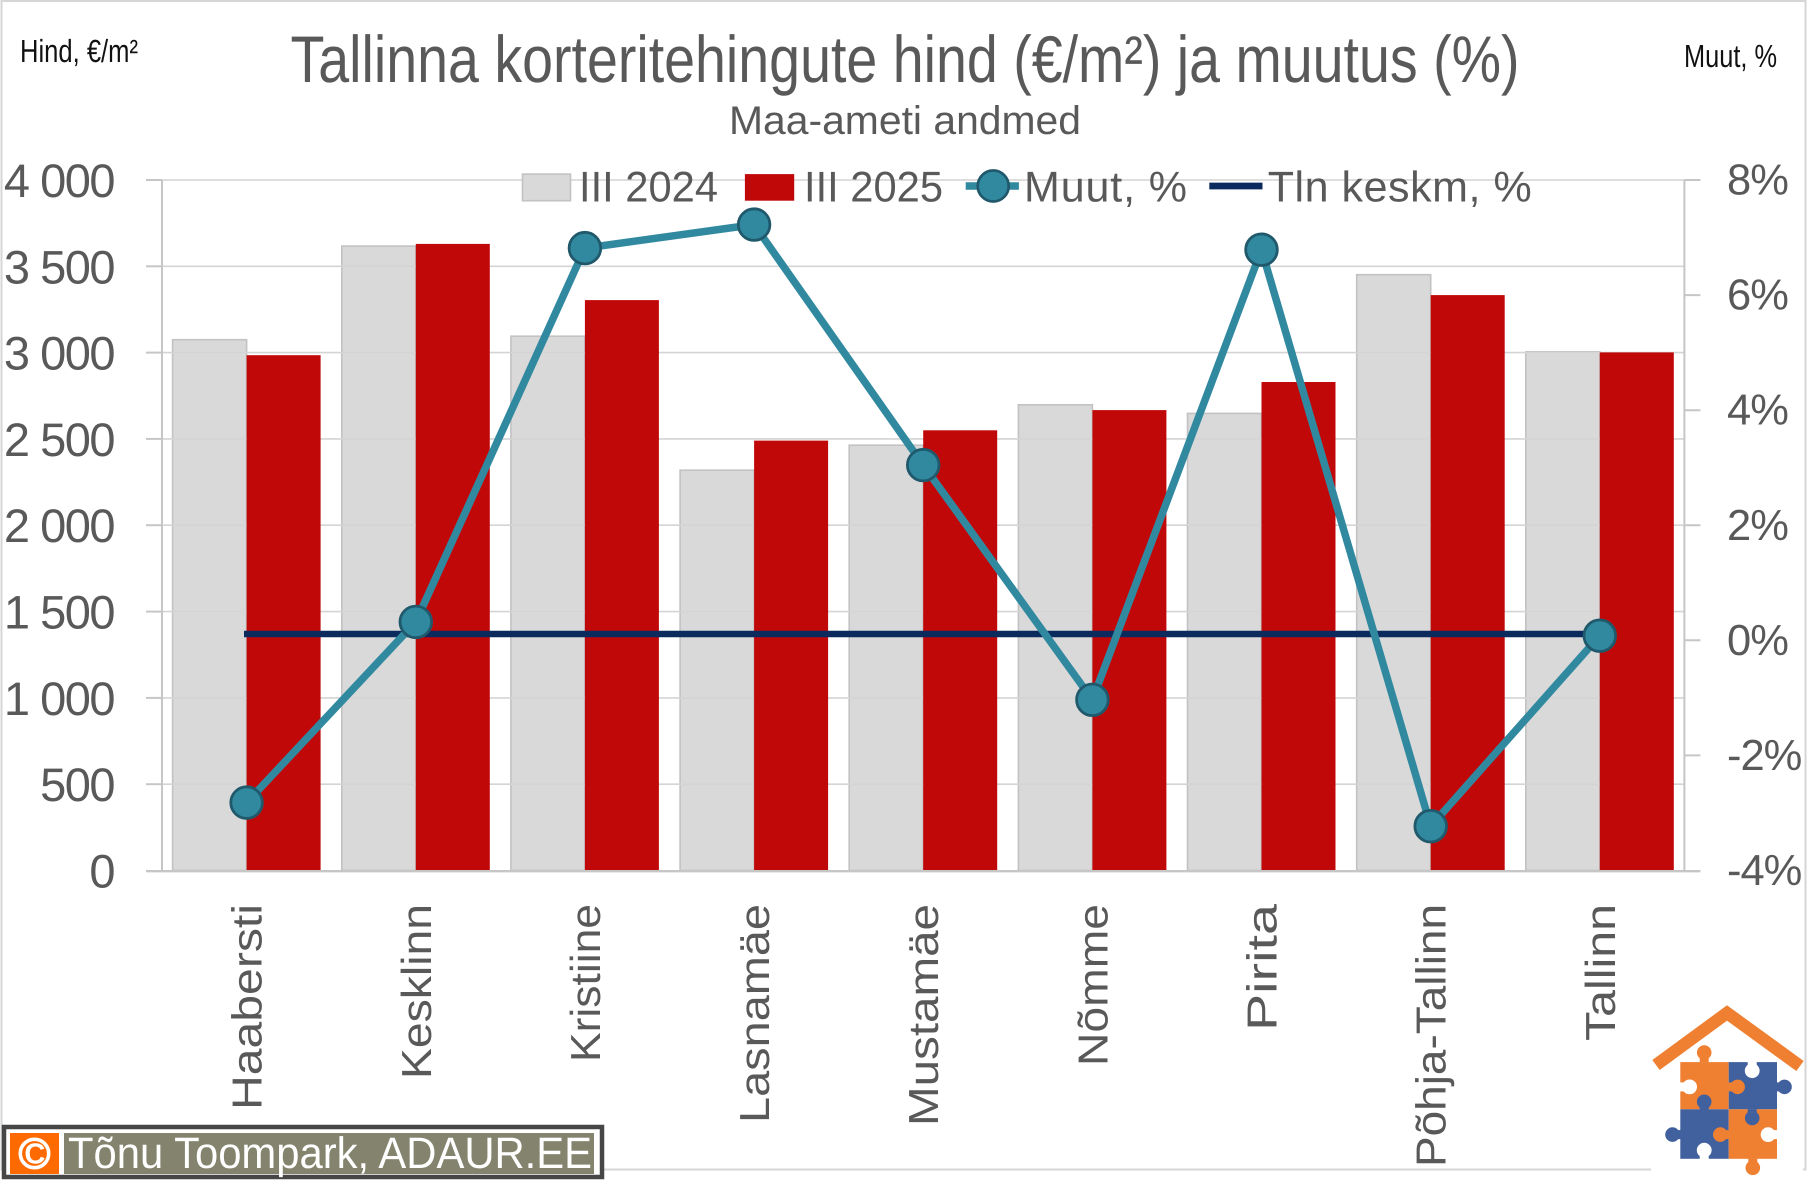 Image resolution: width=1807 pixels, height=1181 pixels. I want to click on svg-text: Tln keskm, %, so click(1400, 188).